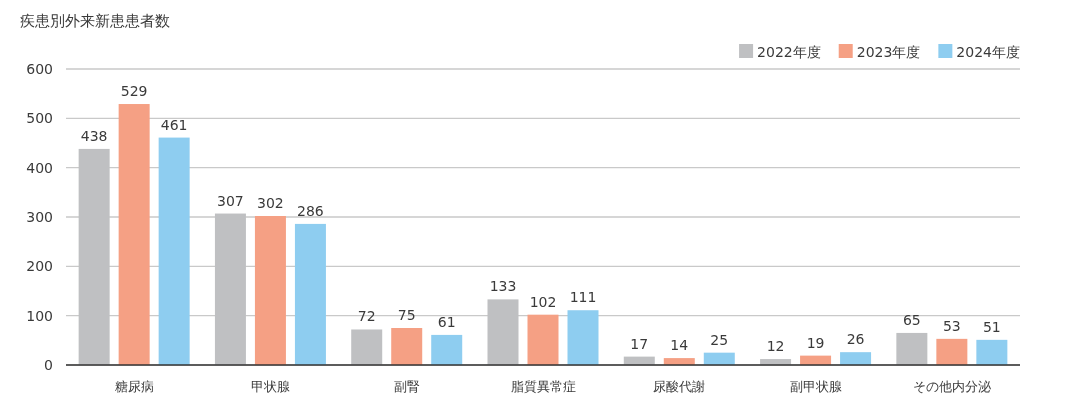 Image resolution: width=1065 pixels, height=416 pixels. I want to click on y-tick-label: 0, so click(48, 365).